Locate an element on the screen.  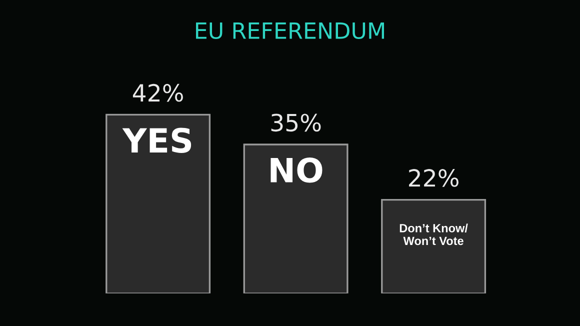
x-tick-label: YES is located at coordinates (157, 140).